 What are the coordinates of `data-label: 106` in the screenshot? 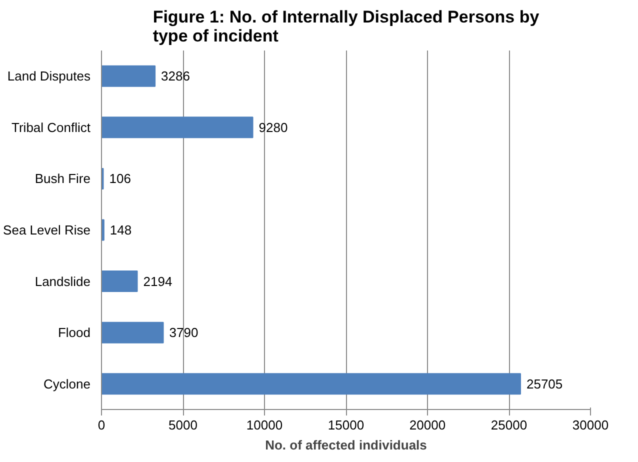 It's located at (120, 178).